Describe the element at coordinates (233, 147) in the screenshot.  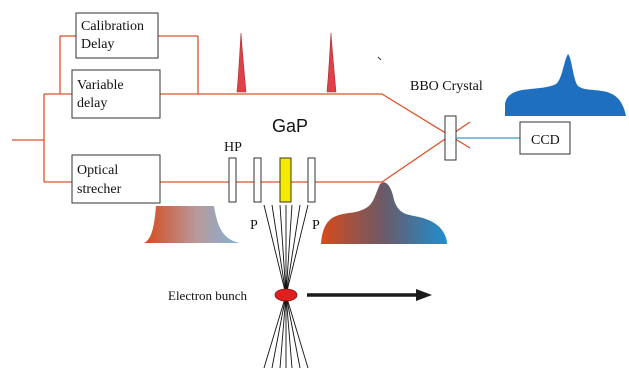
I see `hp-label: HP` at that location.